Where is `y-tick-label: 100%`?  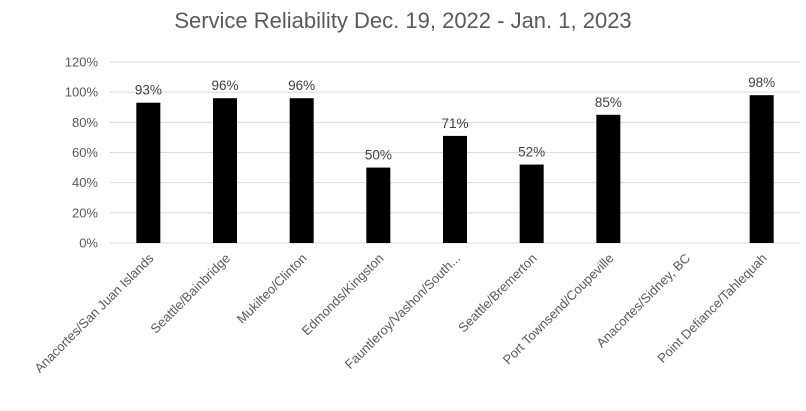 y-tick-label: 100% is located at coordinates (82, 92).